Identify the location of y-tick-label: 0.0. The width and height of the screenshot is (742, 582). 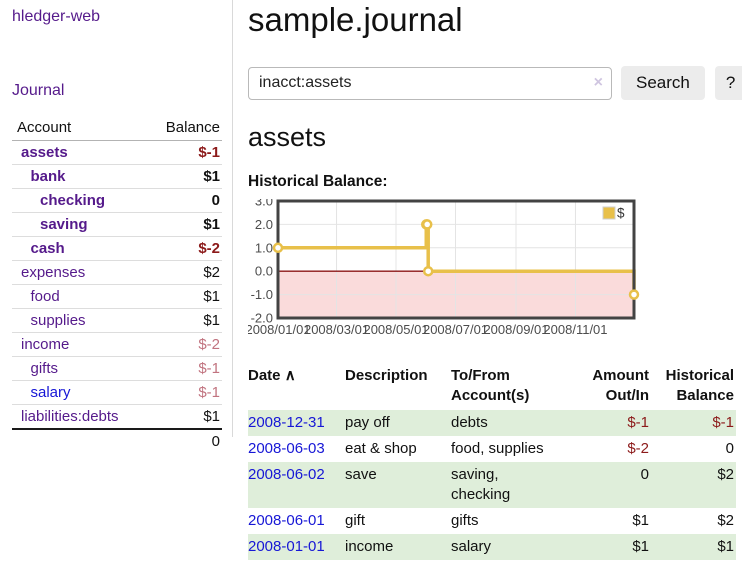
(264, 271).